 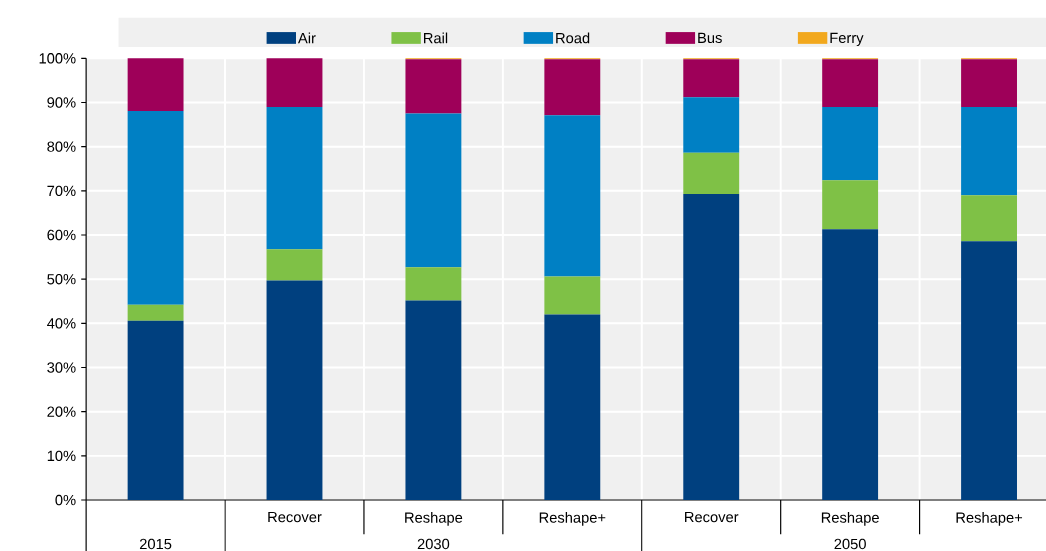 I want to click on text: 2030, so click(x=433, y=544).